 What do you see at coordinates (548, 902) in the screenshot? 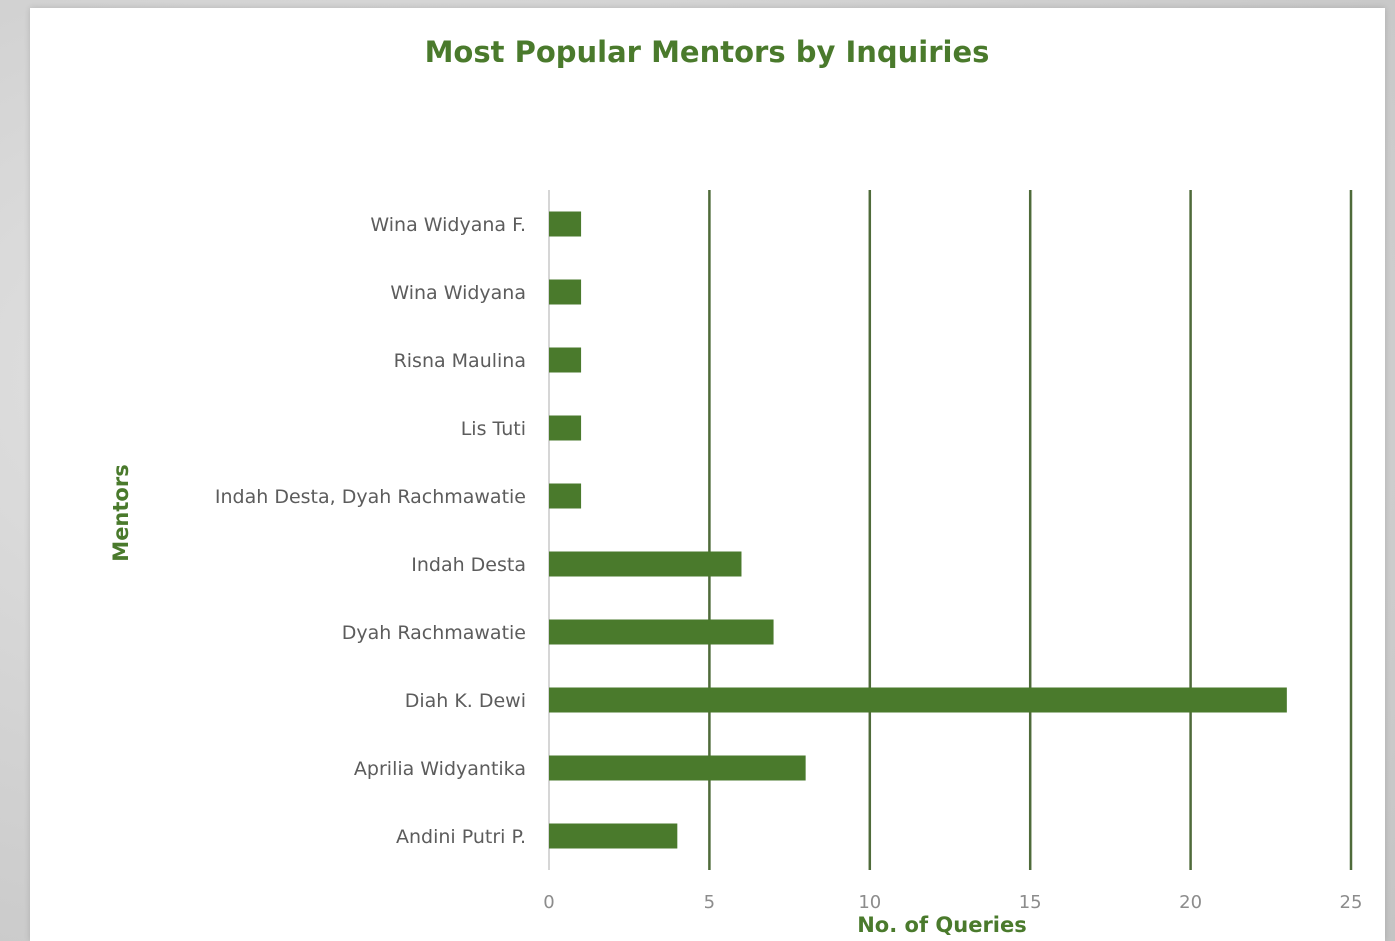
I see `x-tick-label: 0` at bounding box center [548, 902].